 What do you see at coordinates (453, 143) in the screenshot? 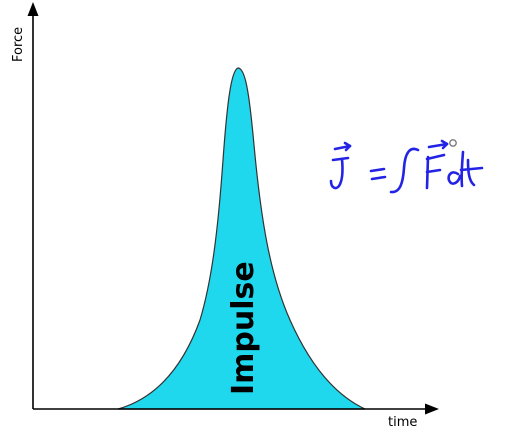
I see `ink-dot` at bounding box center [453, 143].